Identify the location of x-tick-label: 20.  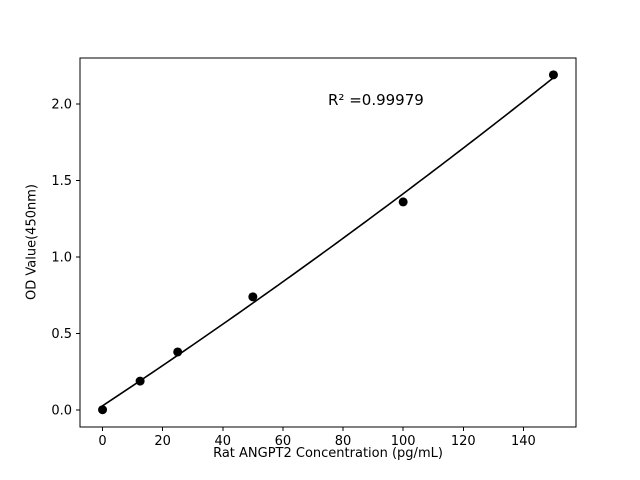
(162, 441).